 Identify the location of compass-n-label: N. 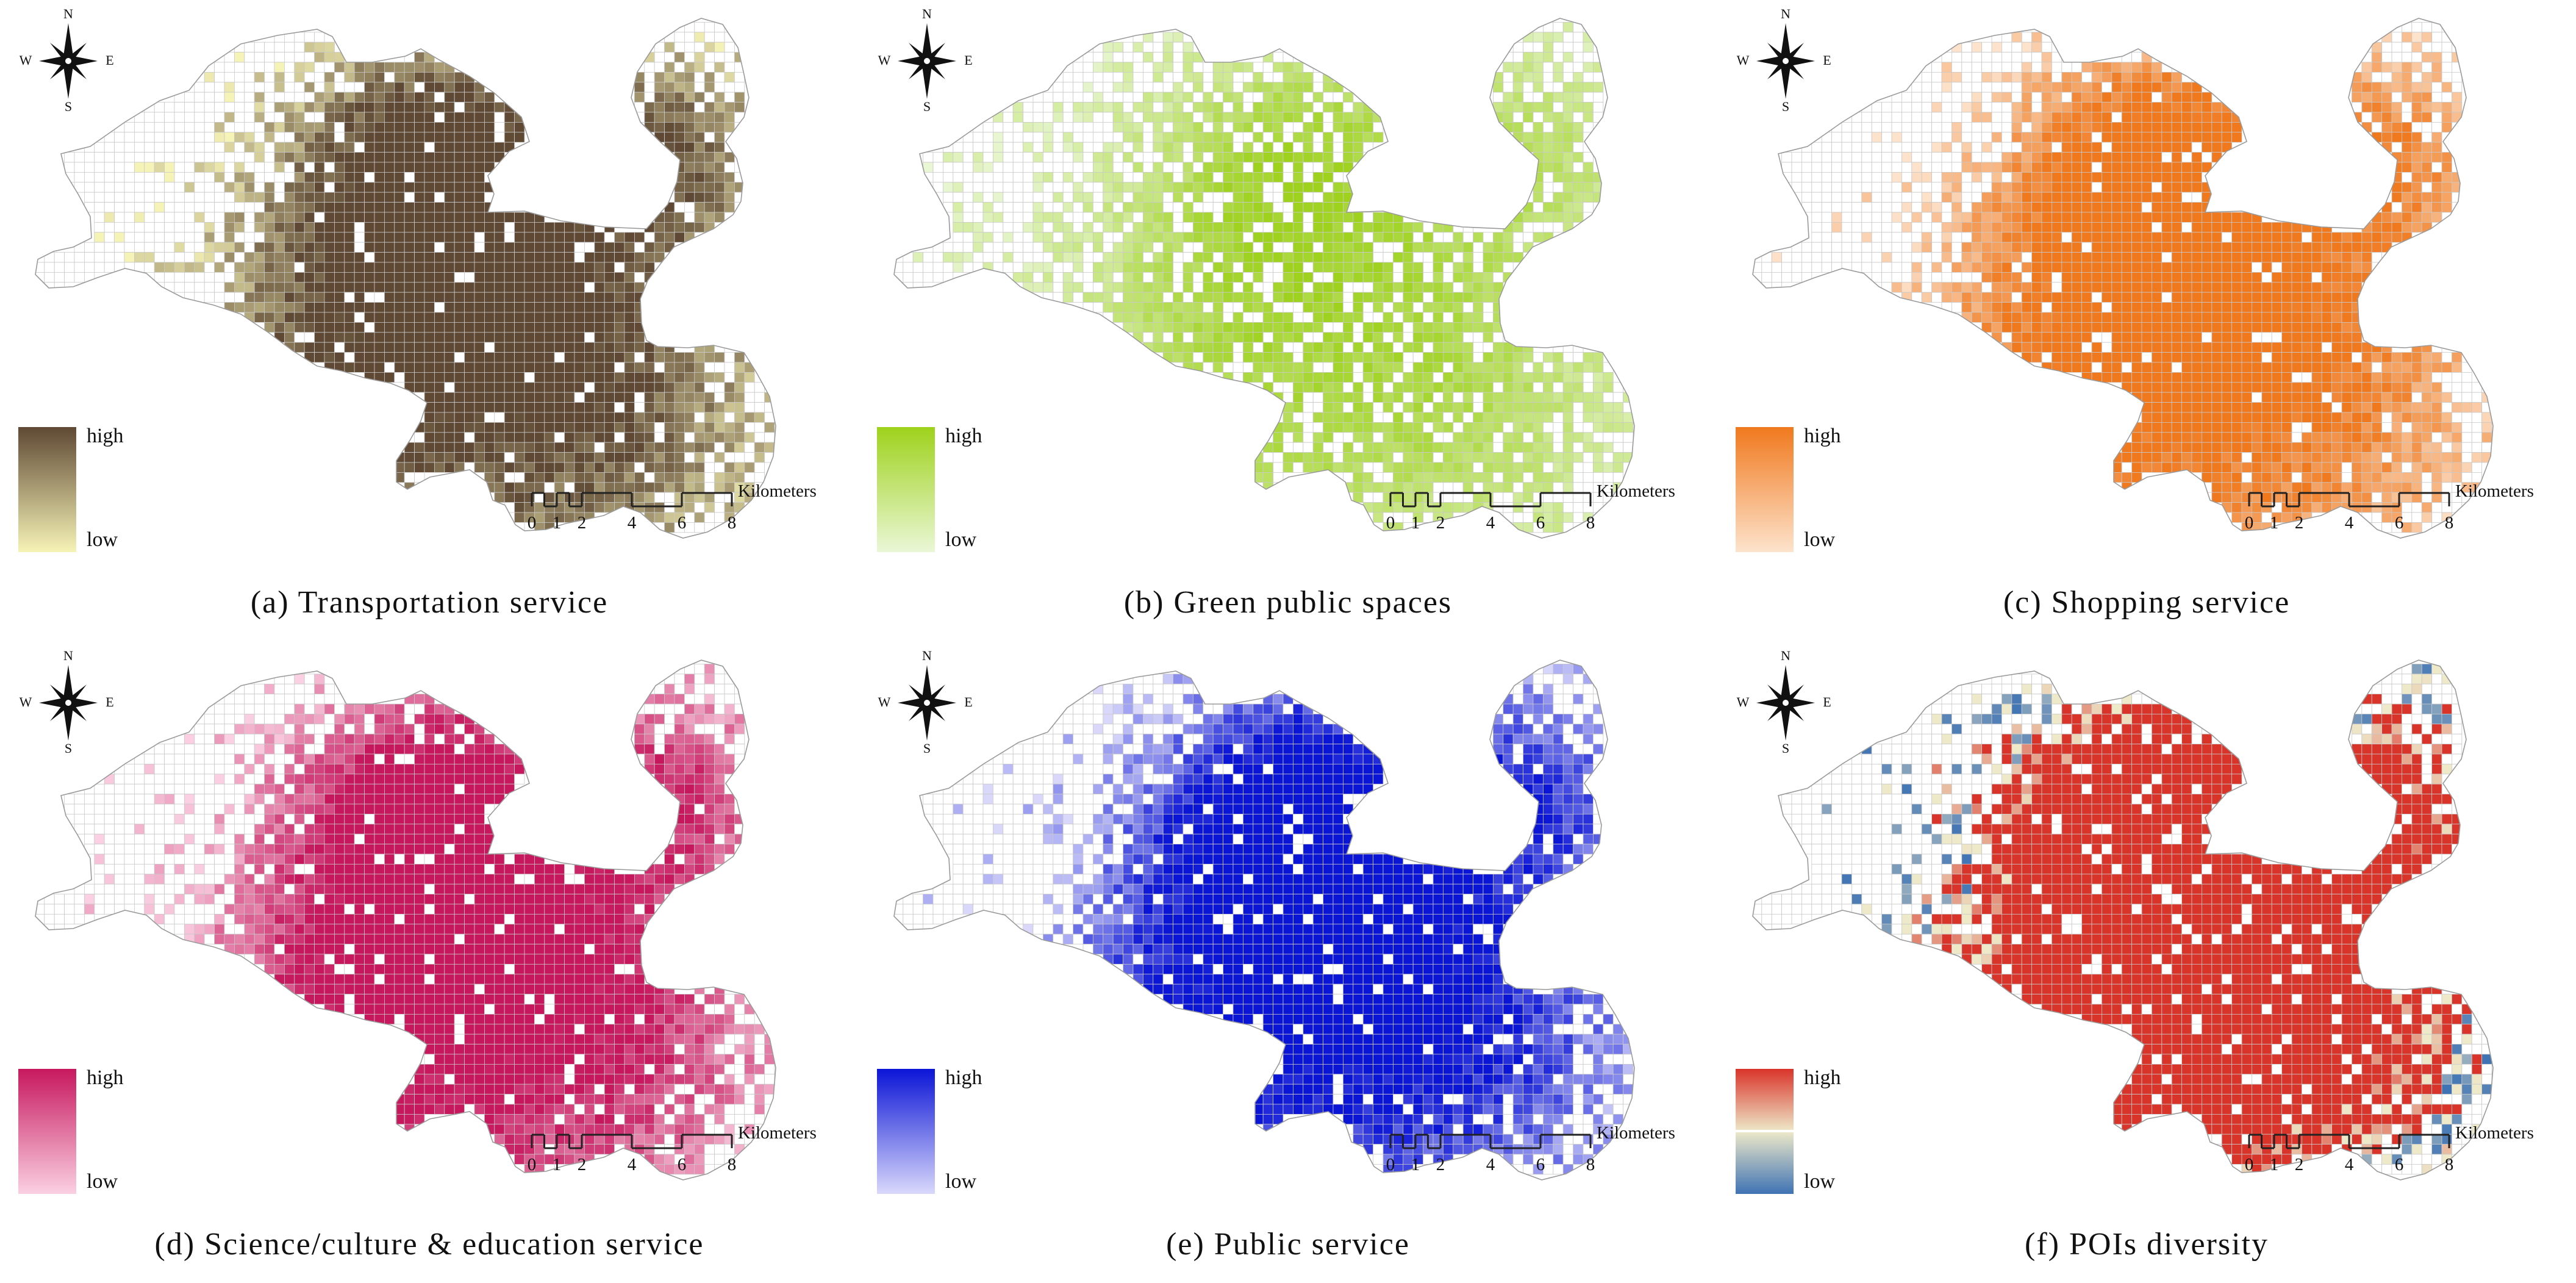
(927, 14).